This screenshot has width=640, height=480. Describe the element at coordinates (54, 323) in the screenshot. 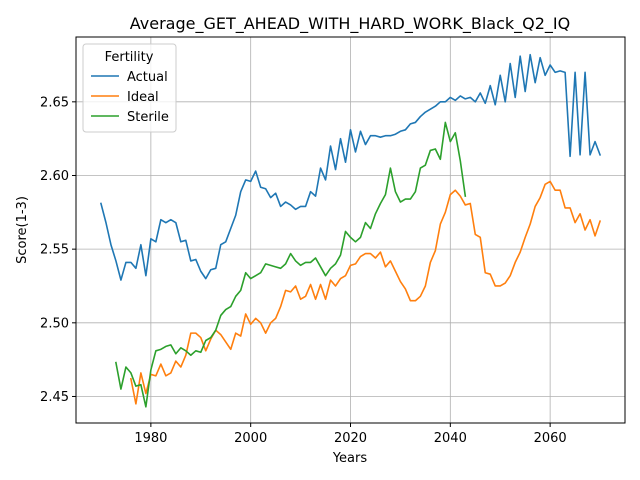

I see `y-tick-label: 2.50` at that location.